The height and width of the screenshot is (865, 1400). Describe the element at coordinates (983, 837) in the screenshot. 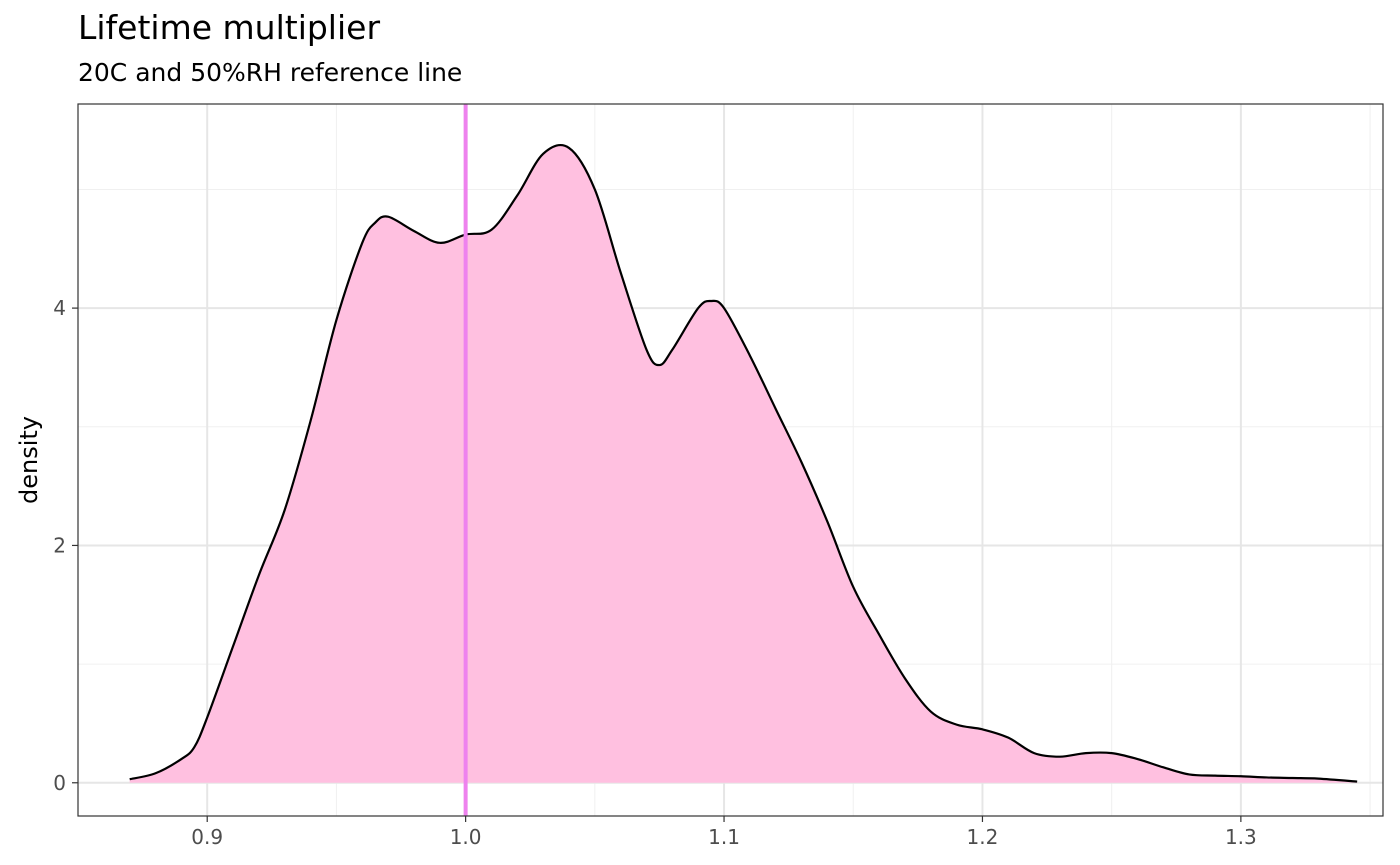

I see `x-tick-label: 1.2` at that location.